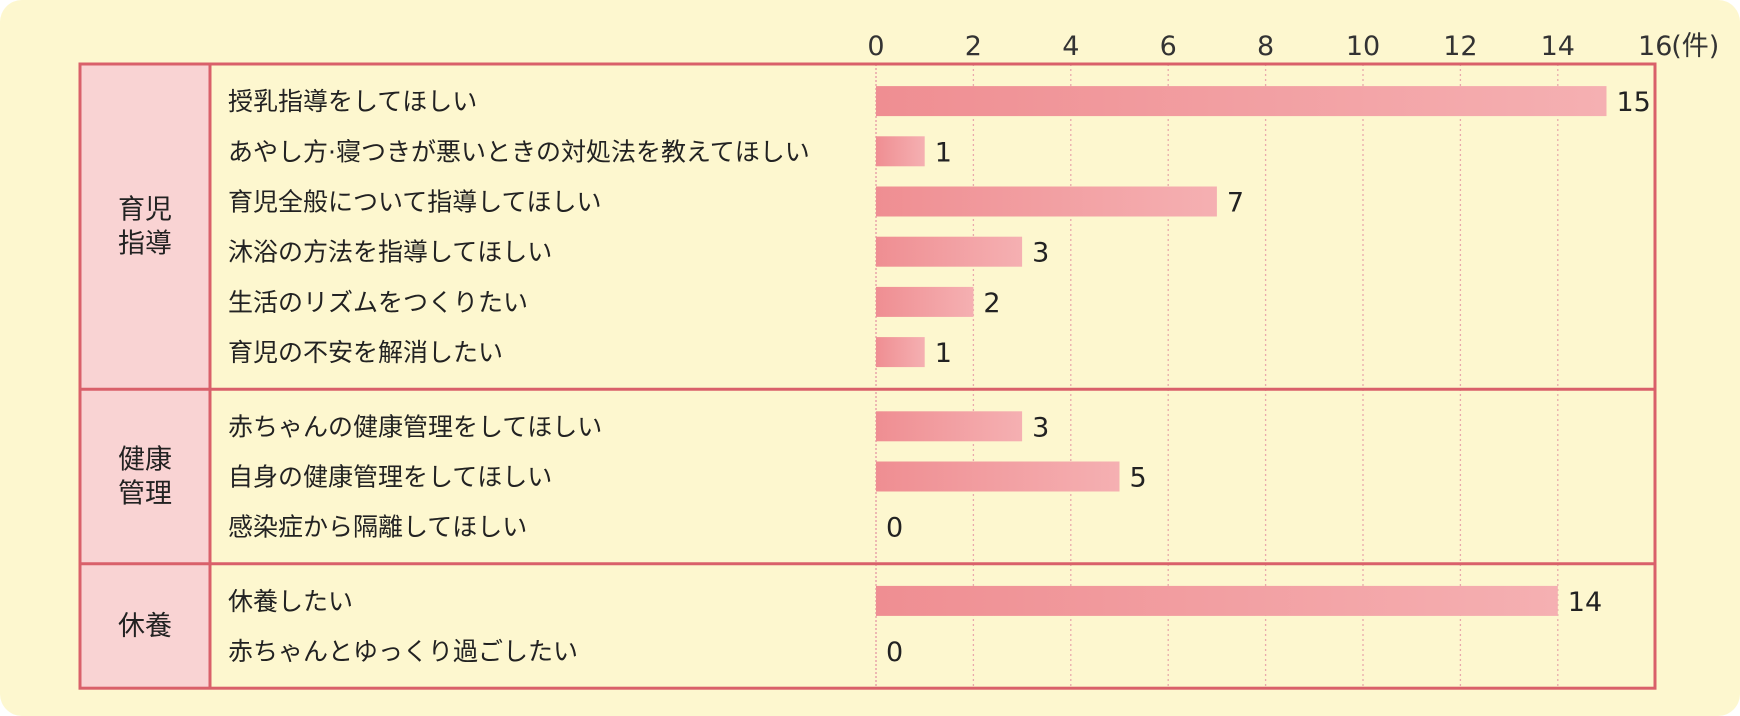  I want to click on value-label-0-3: 3, so click(1040, 253).